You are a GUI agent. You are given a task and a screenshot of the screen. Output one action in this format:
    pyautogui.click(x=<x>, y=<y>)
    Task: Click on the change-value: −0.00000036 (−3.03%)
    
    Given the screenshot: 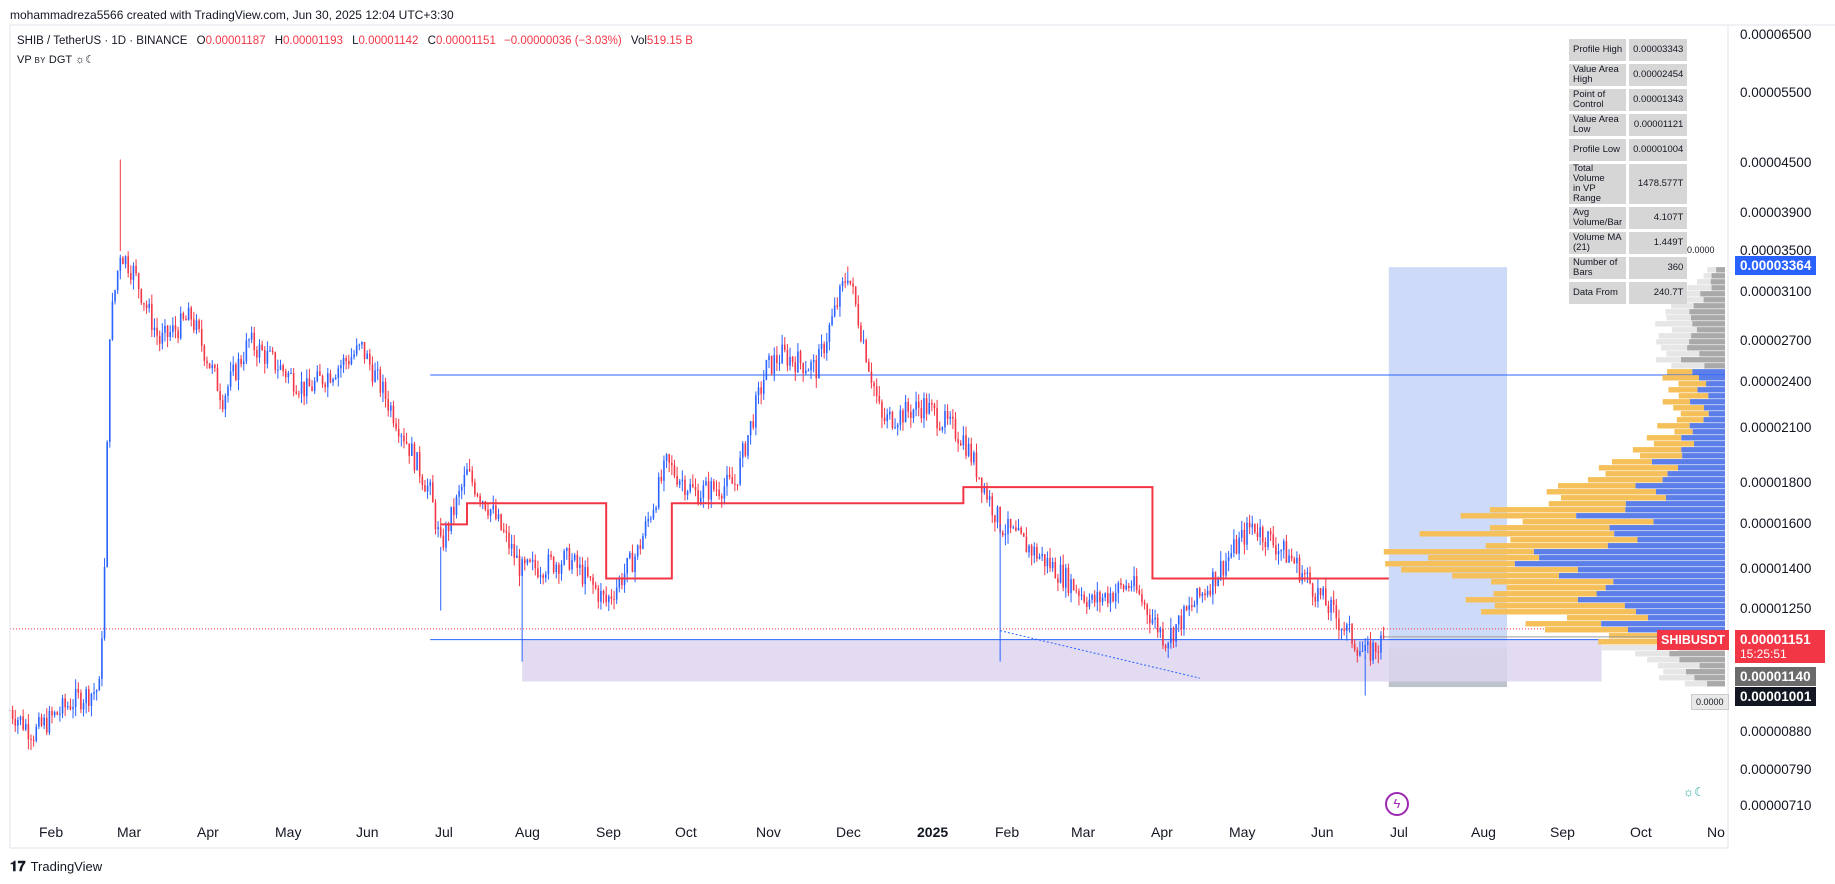 What is the action you would take?
    pyautogui.click(x=563, y=41)
    